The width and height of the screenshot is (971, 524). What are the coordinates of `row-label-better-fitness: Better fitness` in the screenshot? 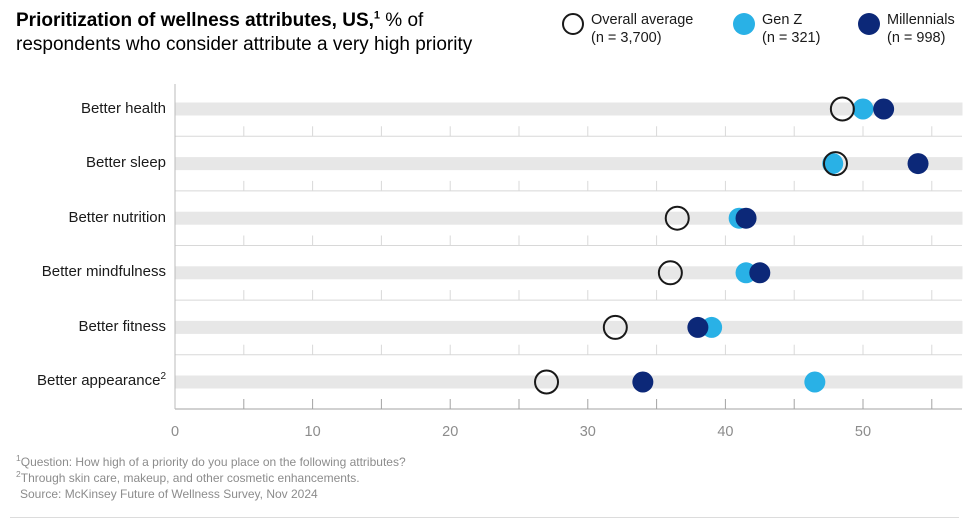 It's located at (122, 326).